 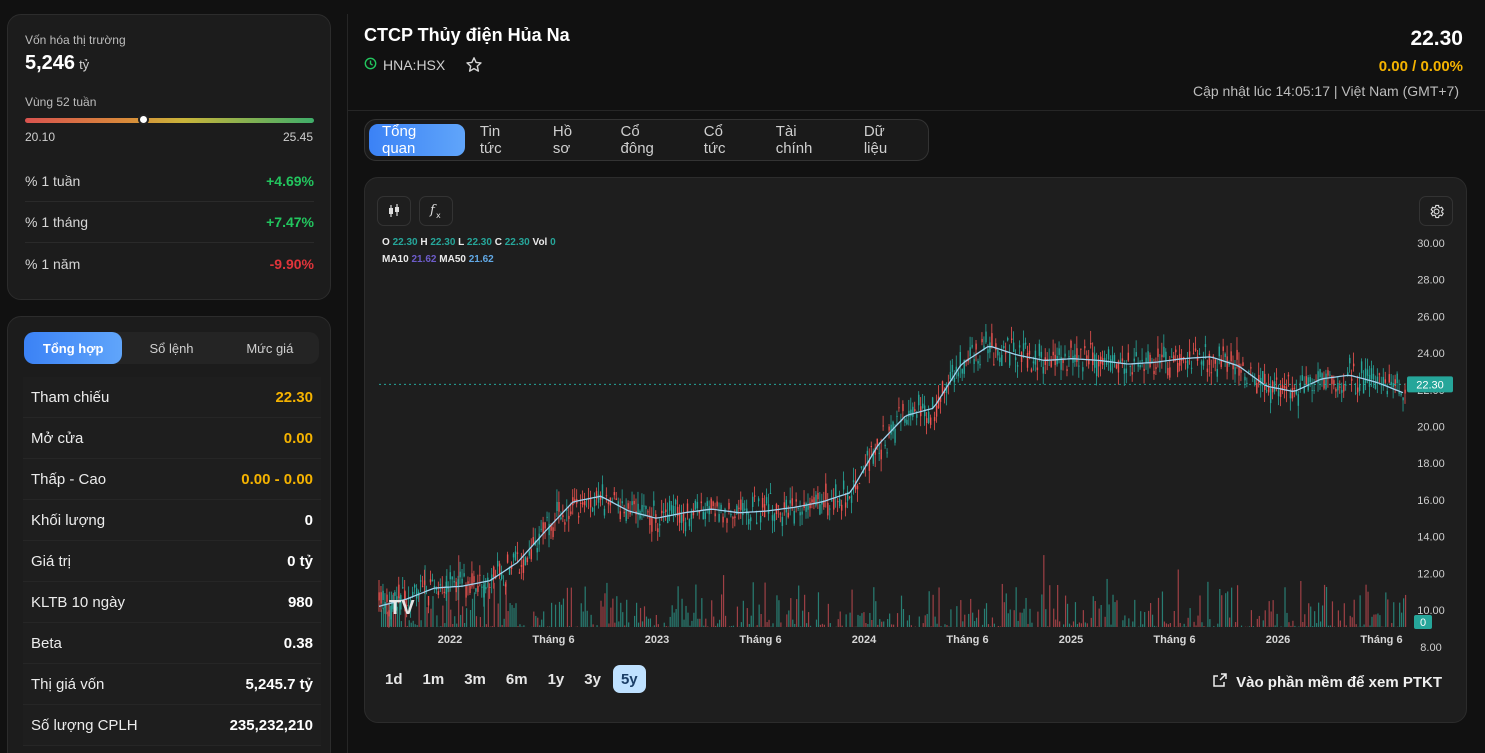 What do you see at coordinates (1339, 682) in the screenshot?
I see `open-ta-software-label: Vào phần mềm để xem PTKT` at bounding box center [1339, 682].